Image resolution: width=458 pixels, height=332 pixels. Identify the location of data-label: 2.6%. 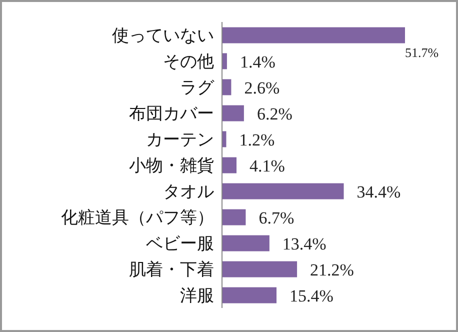
(262, 88).